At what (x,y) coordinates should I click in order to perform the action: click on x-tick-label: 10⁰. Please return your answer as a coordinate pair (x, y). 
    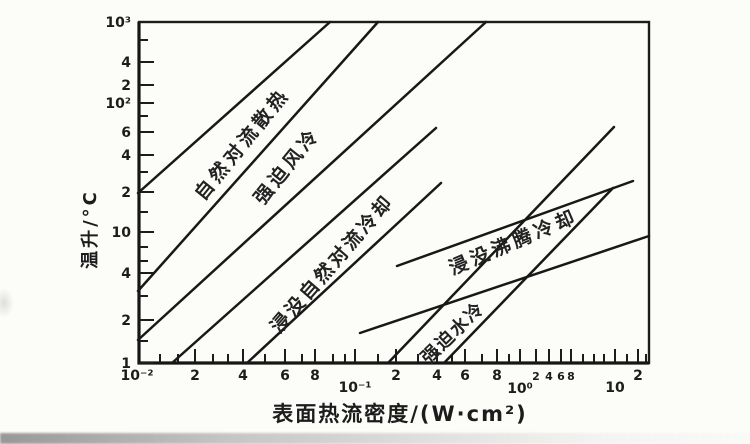
    Looking at the image, I should click on (520, 389).